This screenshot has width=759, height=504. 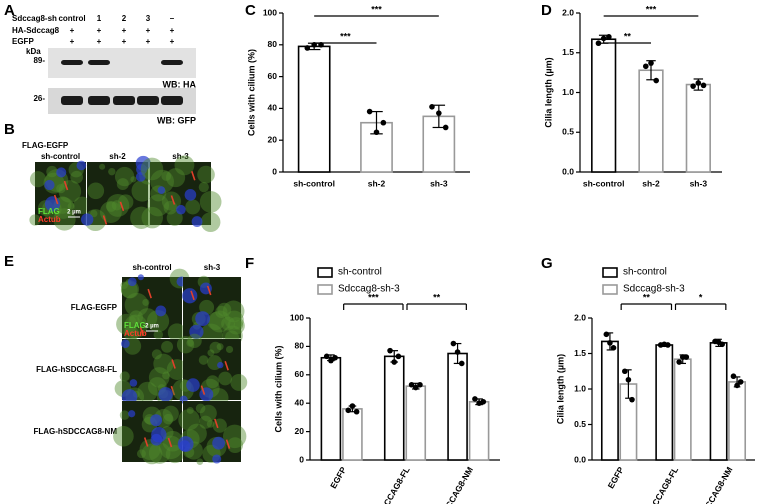 What do you see at coordinates (338, 477) in the screenshot?
I see `x-tick-label: EGFP` at bounding box center [338, 477].